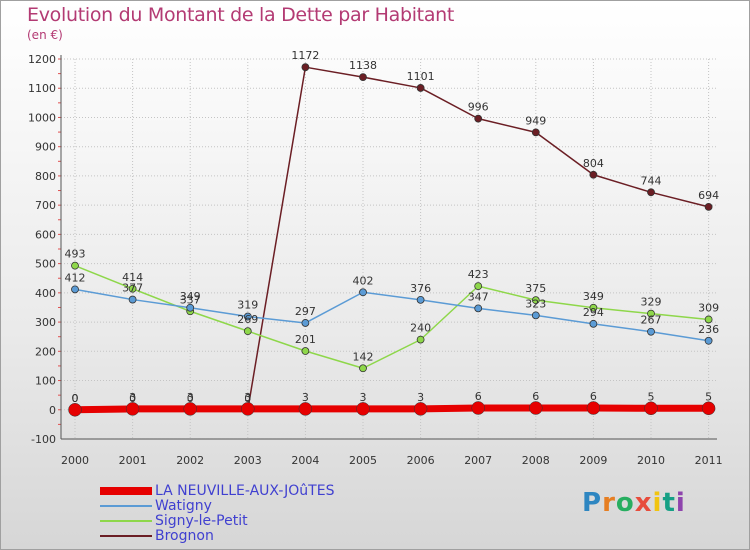  Describe the element at coordinates (42, 59) in the screenshot. I see `y-tick-label: 1200` at that location.